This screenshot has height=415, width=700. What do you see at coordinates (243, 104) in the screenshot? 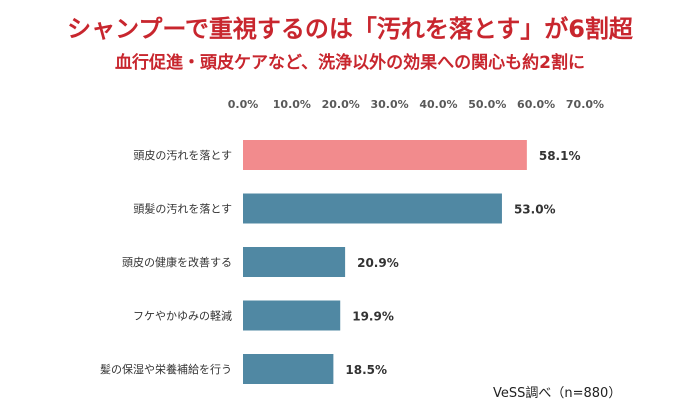
I see `x-tick-label: 0.0%` at bounding box center [243, 104].